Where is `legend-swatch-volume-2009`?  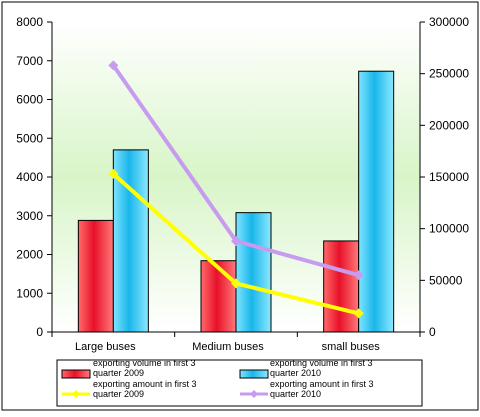 legend-swatch-volume-2009 is located at coordinates (76, 374).